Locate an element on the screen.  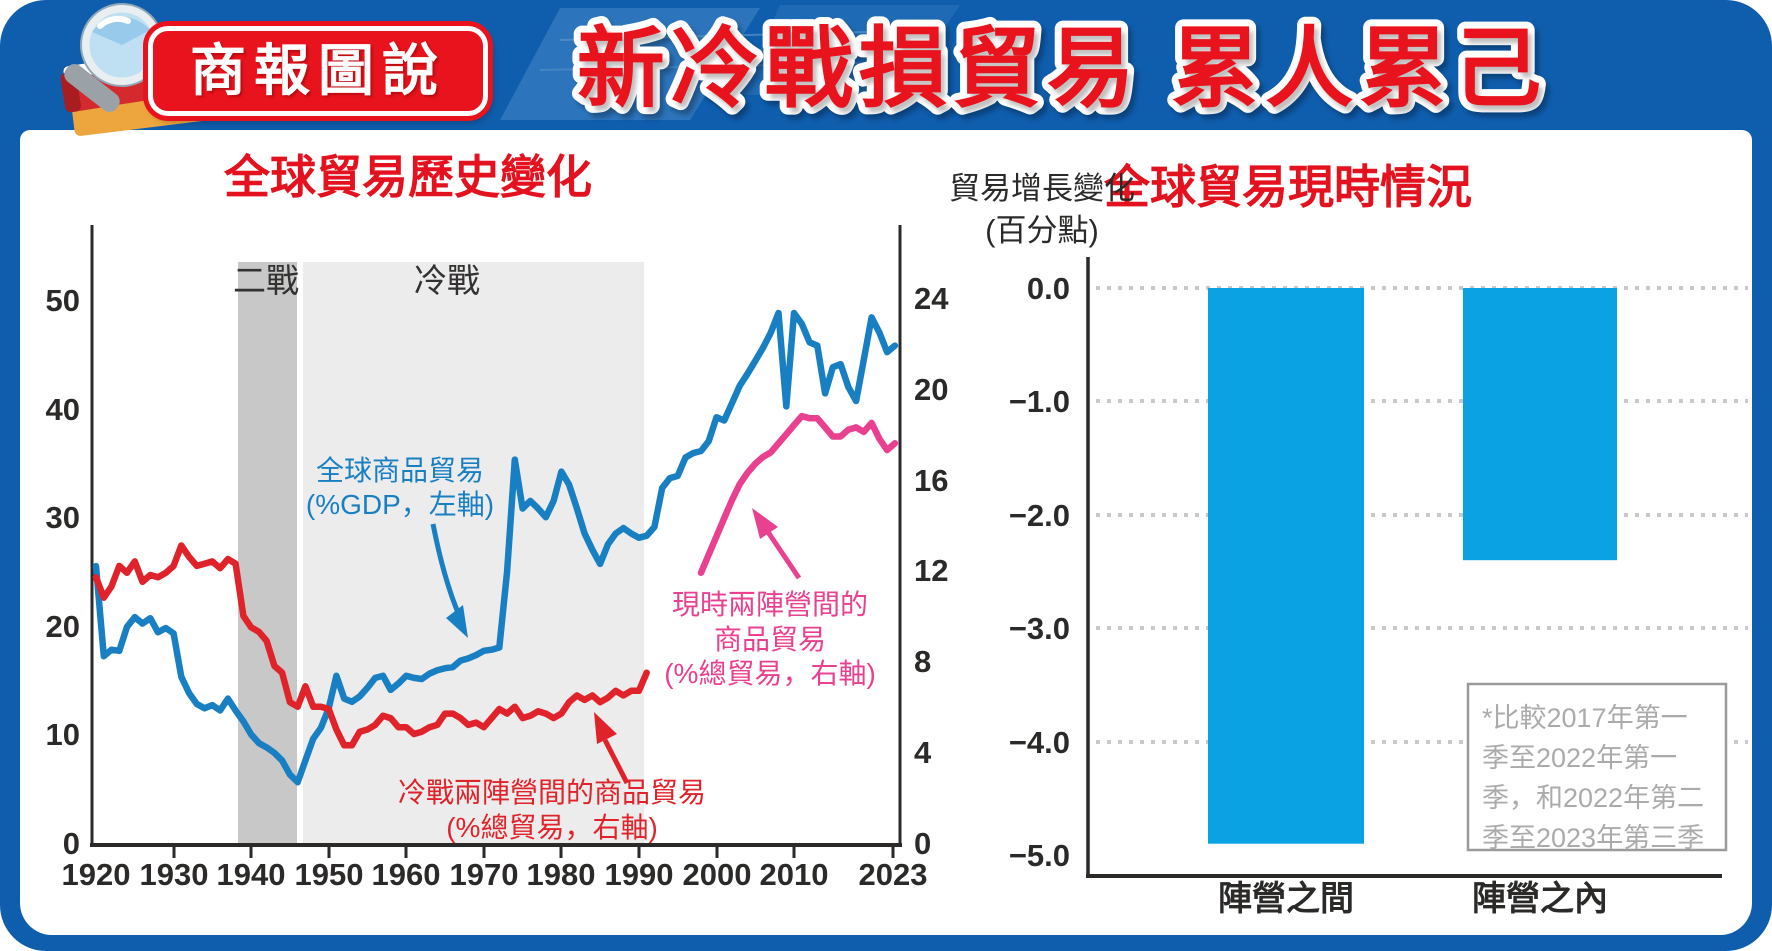
x-tick: 1960 is located at coordinates (406, 874).